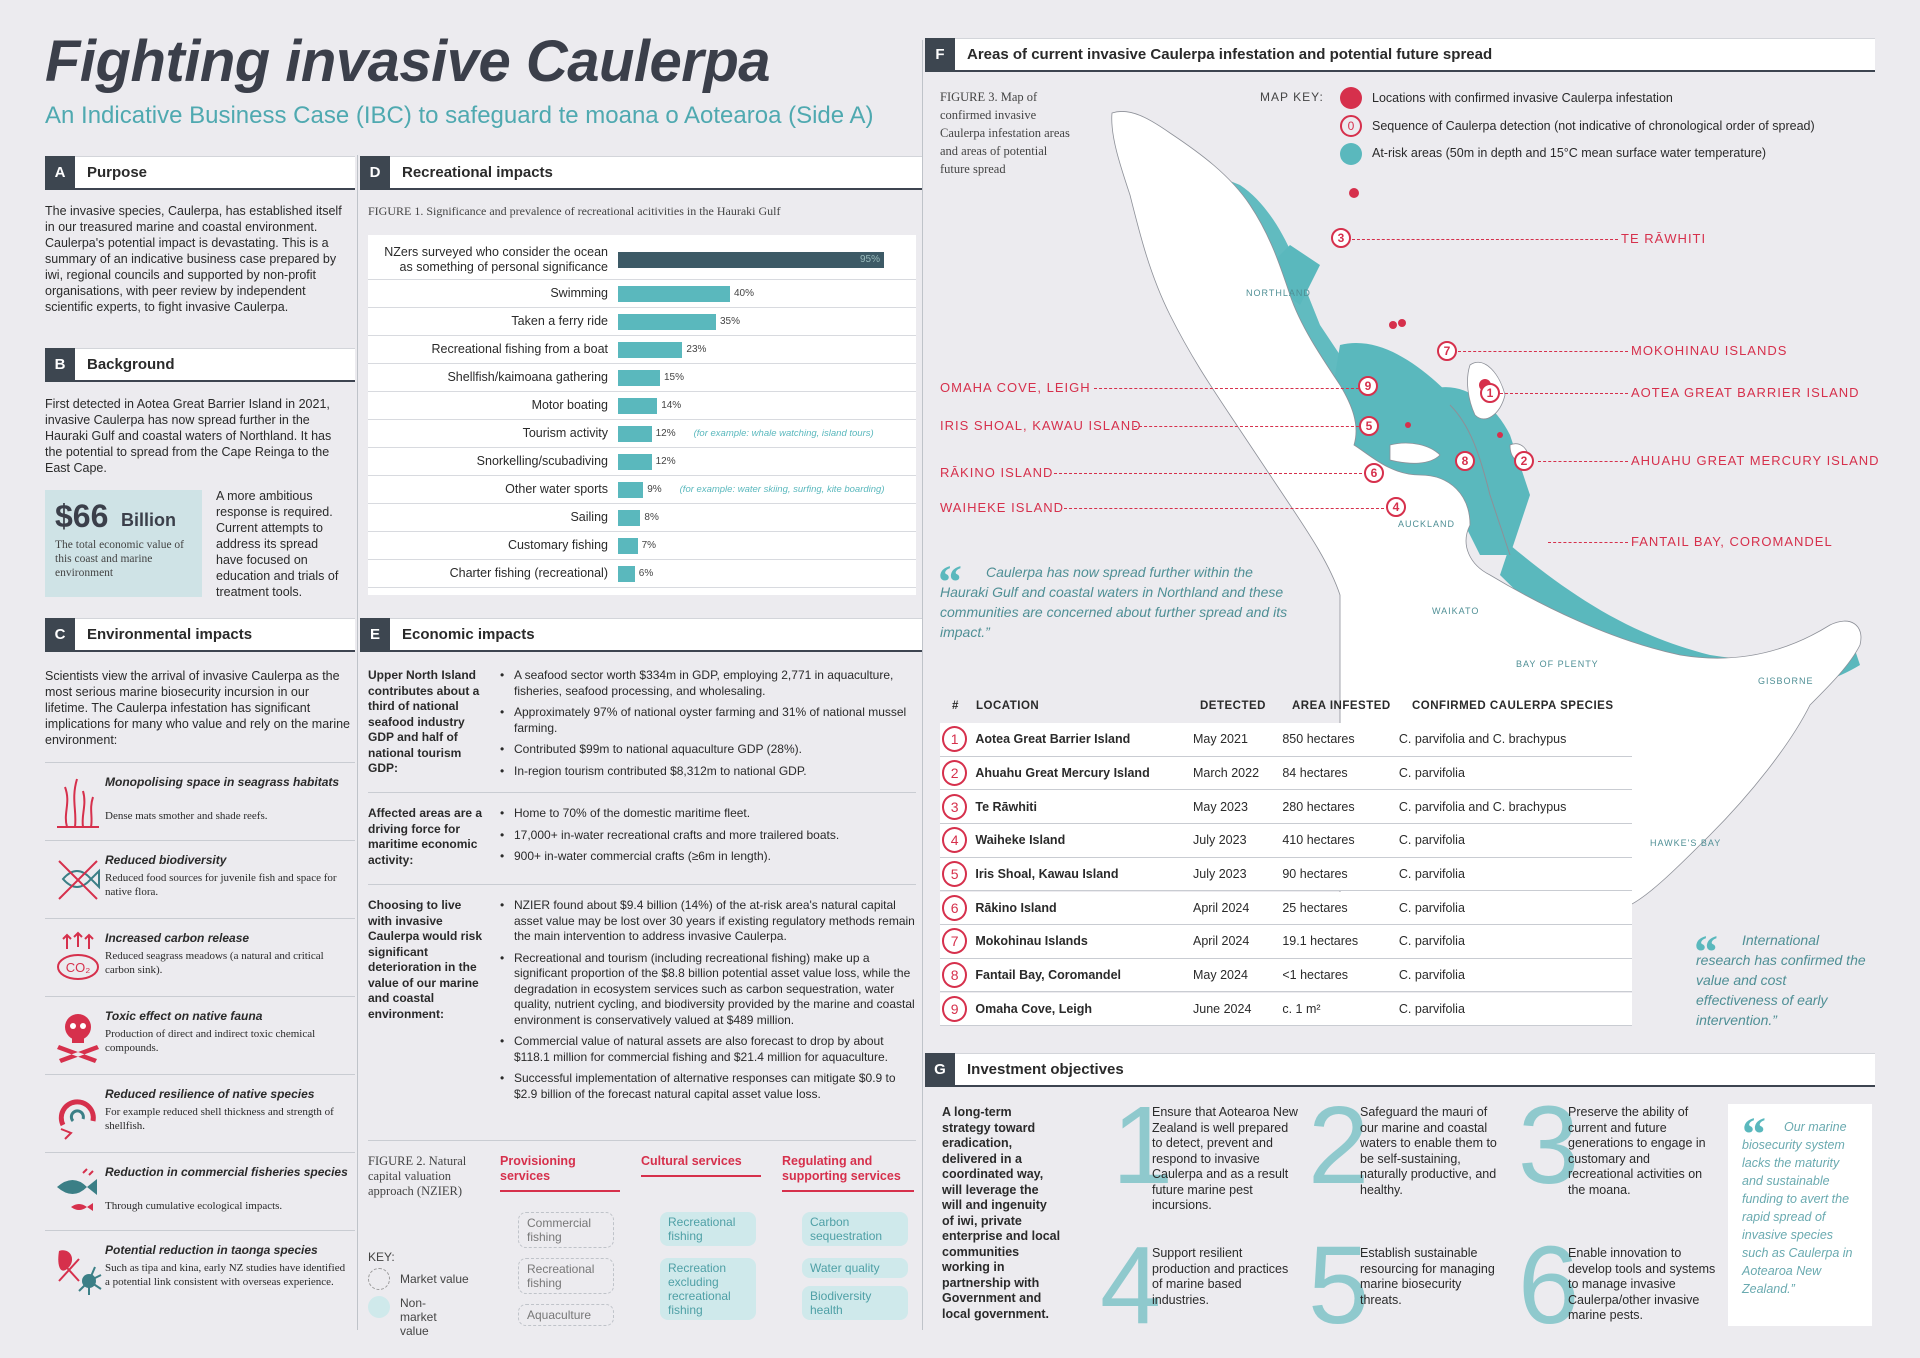 Image resolution: width=1920 pixels, height=1358 pixels. What do you see at coordinates (434, 1279) in the screenshot?
I see `key-market-label: Market value` at bounding box center [434, 1279].